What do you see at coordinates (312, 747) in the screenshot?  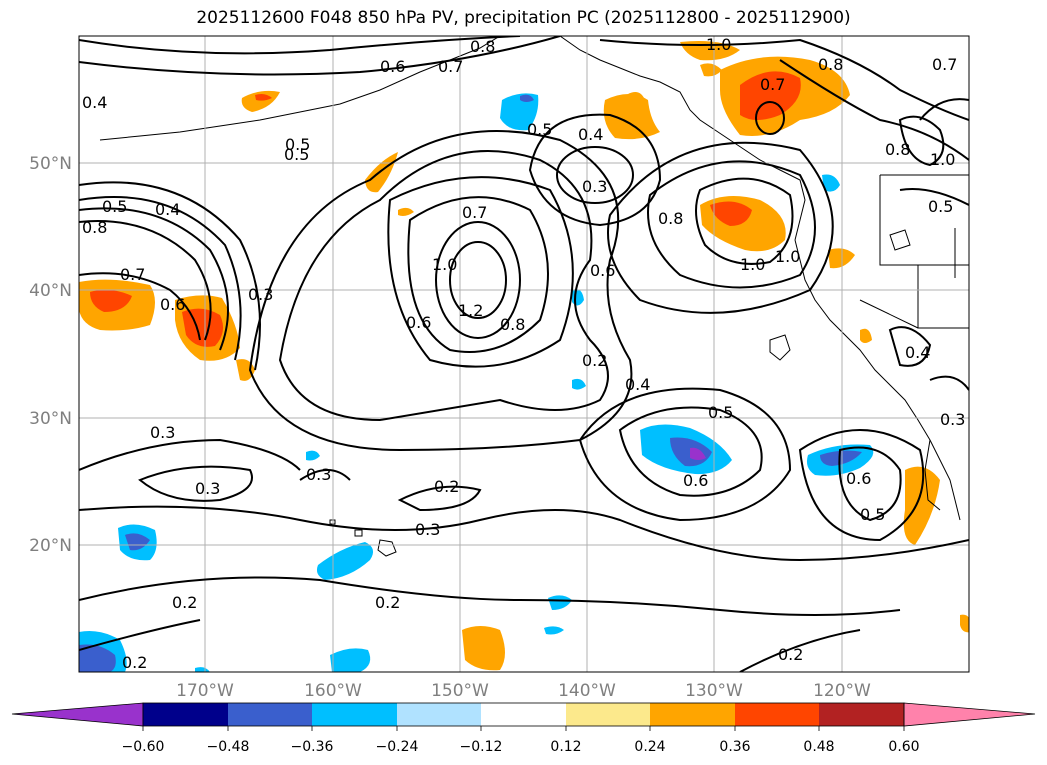 I see `colorbar-tick-label: −0.36` at bounding box center [312, 747].